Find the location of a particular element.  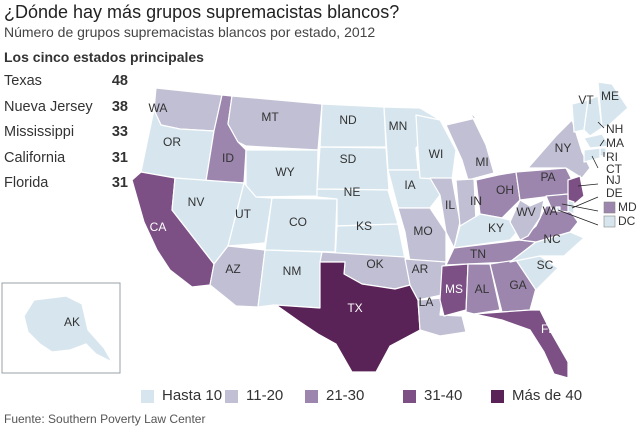

state-label-mi: MI is located at coordinates (481, 162).